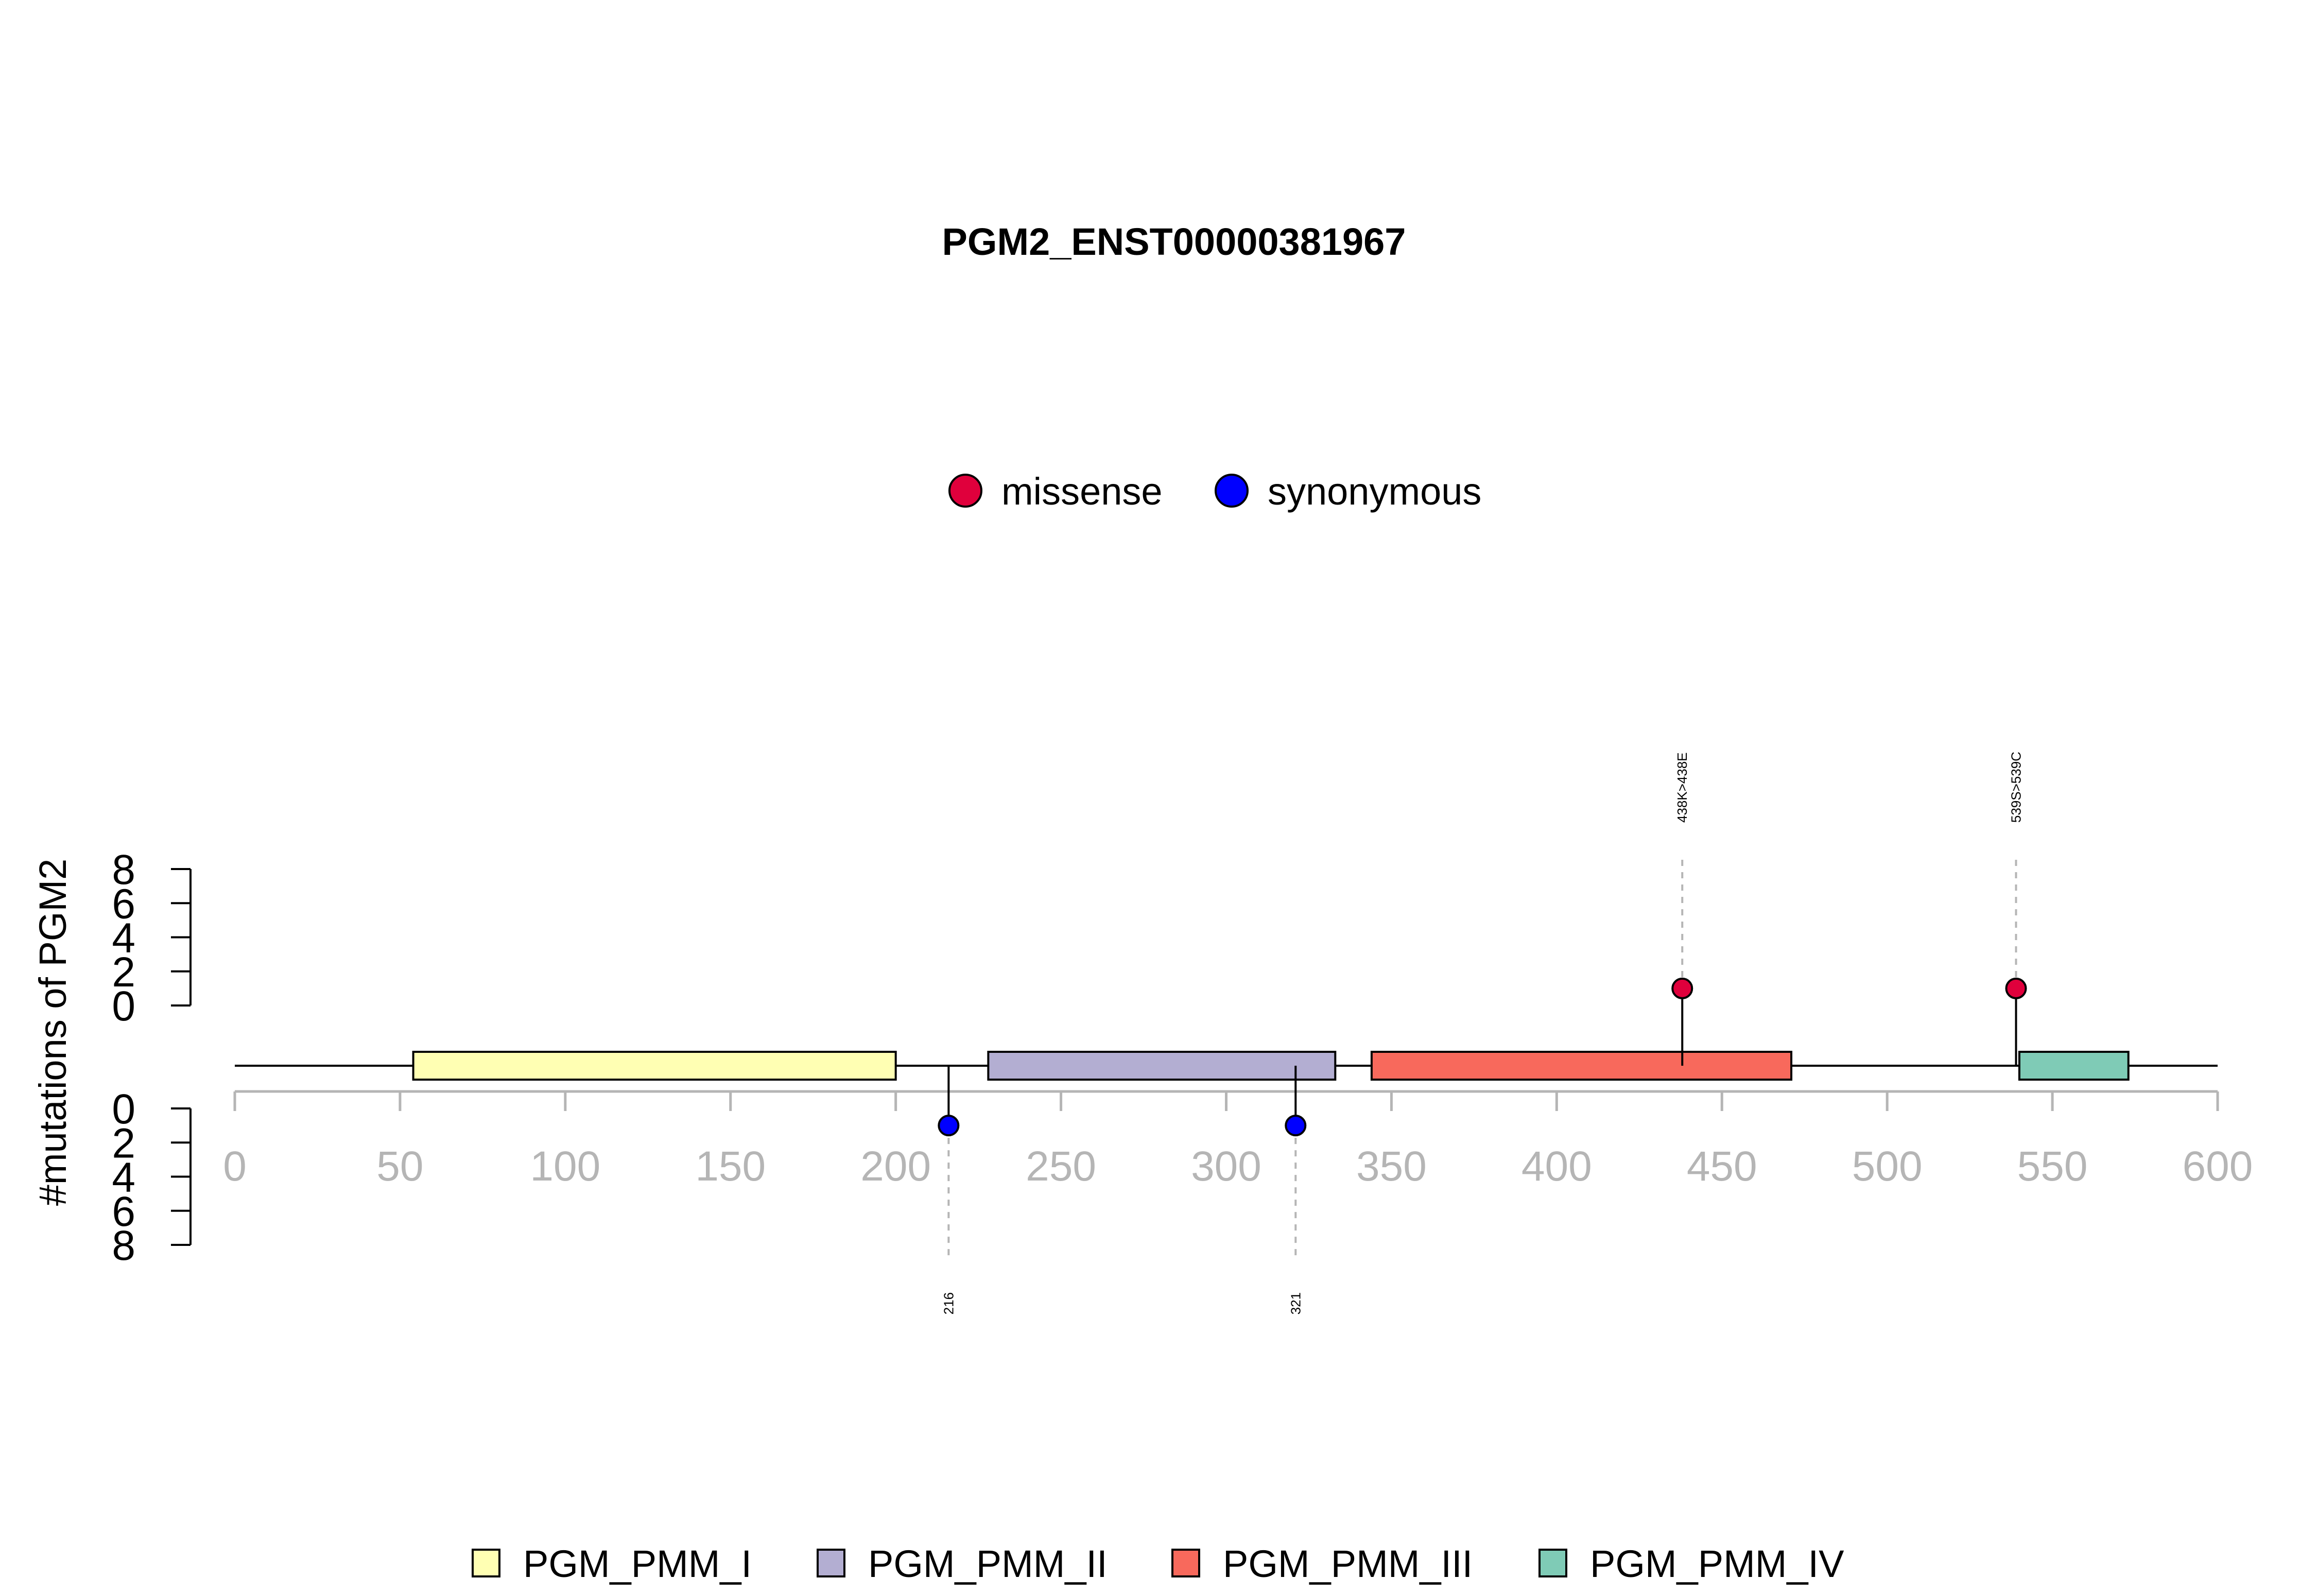 The width and height of the screenshot is (2317, 1596). I want to click on legend-box-PGM_PMM_III, so click(1185, 1563).